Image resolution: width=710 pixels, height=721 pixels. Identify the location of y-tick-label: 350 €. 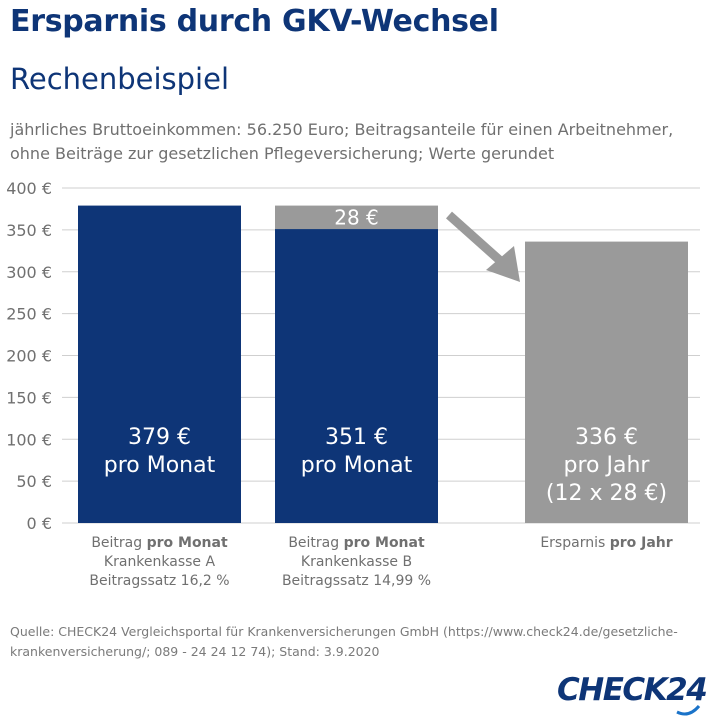
(29, 230).